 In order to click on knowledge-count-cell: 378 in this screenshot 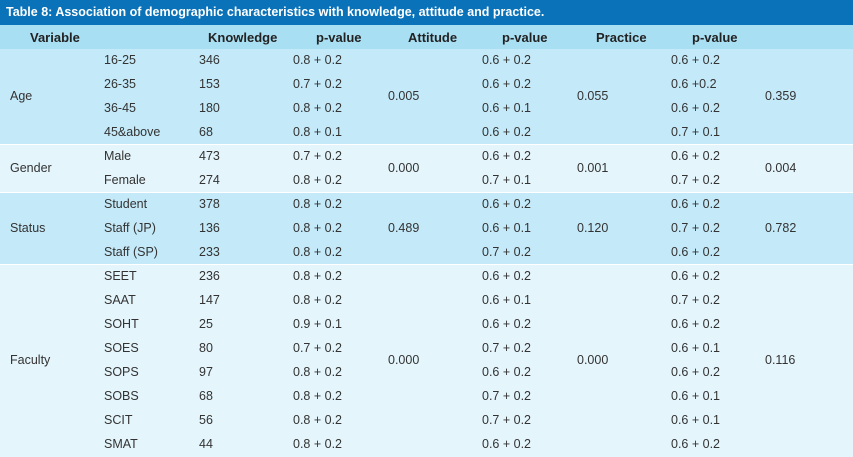, I will do `click(209, 204)`.